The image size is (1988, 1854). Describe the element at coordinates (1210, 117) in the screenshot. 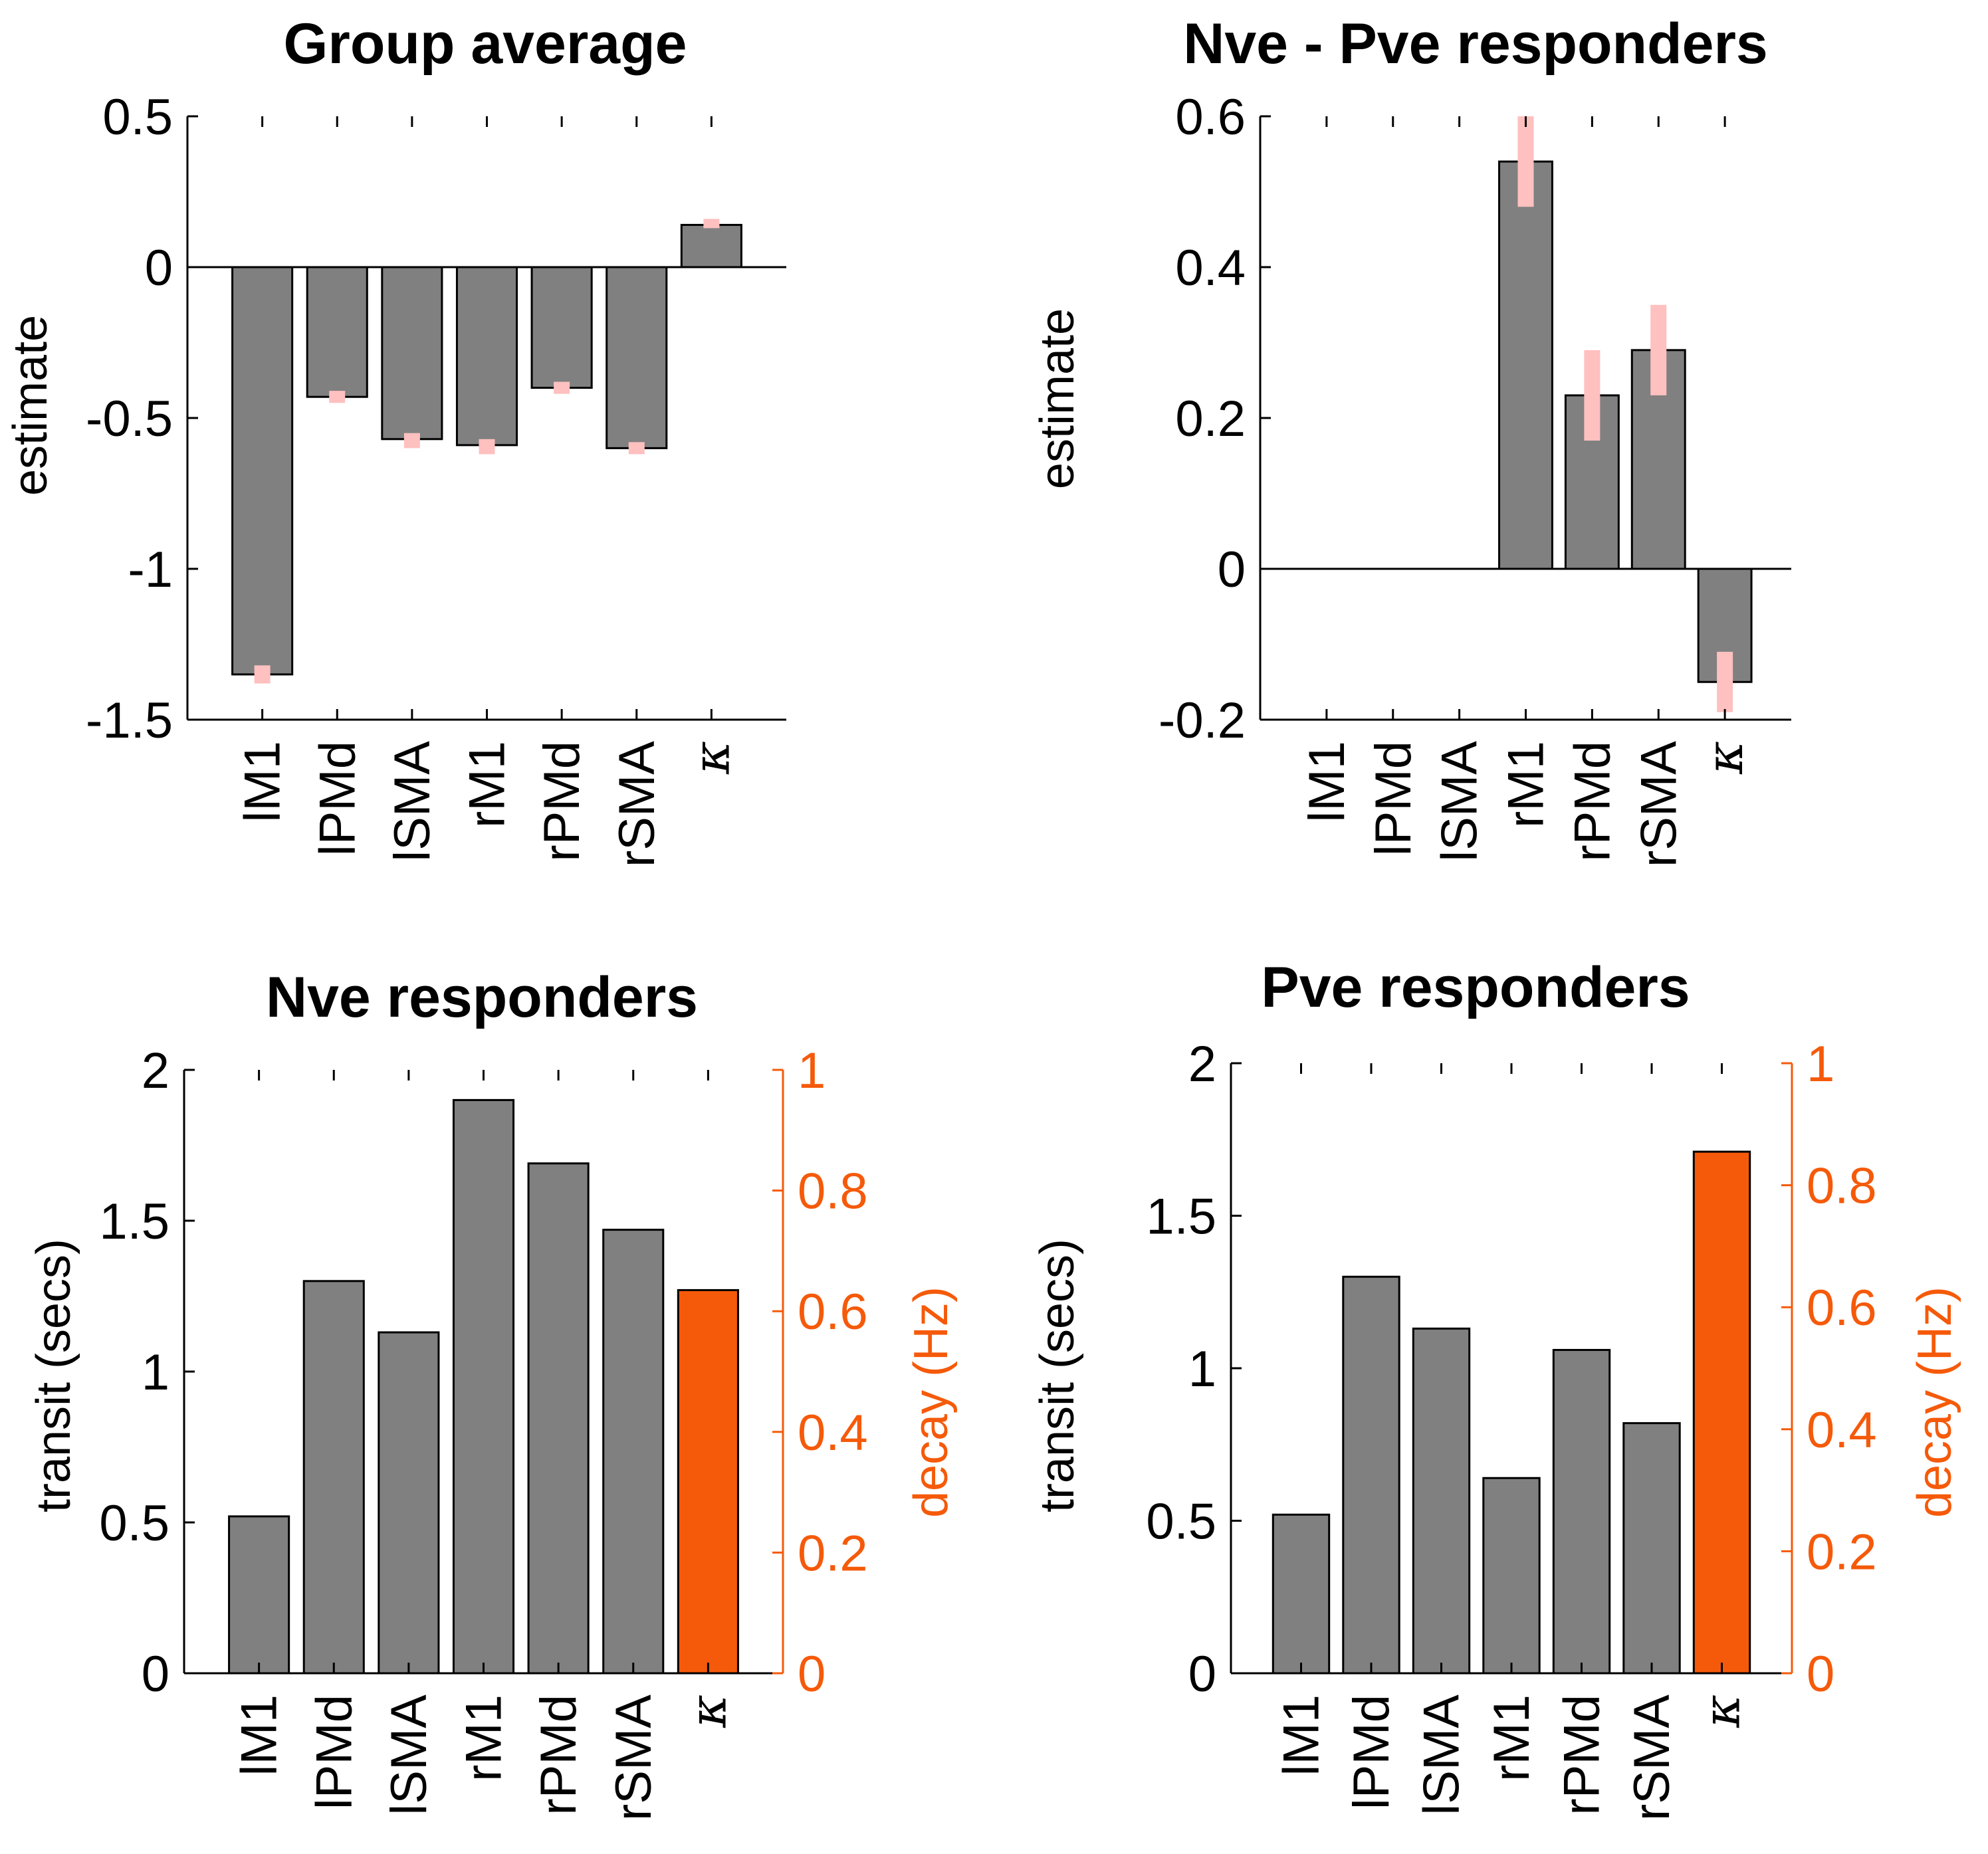

I see `y-tick-label: 0.6` at that location.